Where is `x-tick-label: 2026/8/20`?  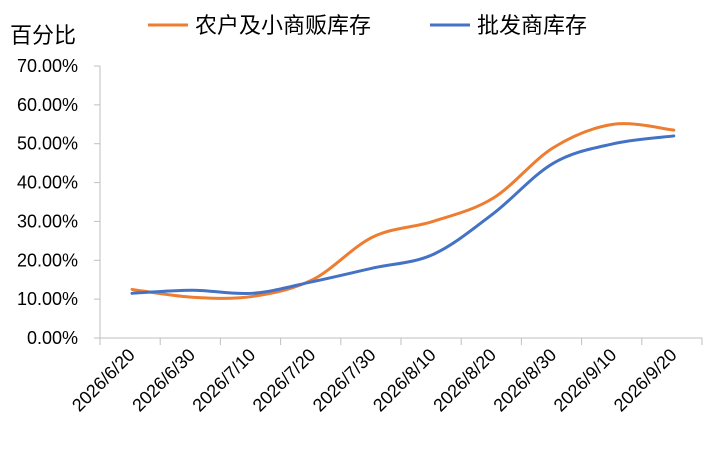 x-tick-label: 2026/8/20 is located at coordinates (464, 380).